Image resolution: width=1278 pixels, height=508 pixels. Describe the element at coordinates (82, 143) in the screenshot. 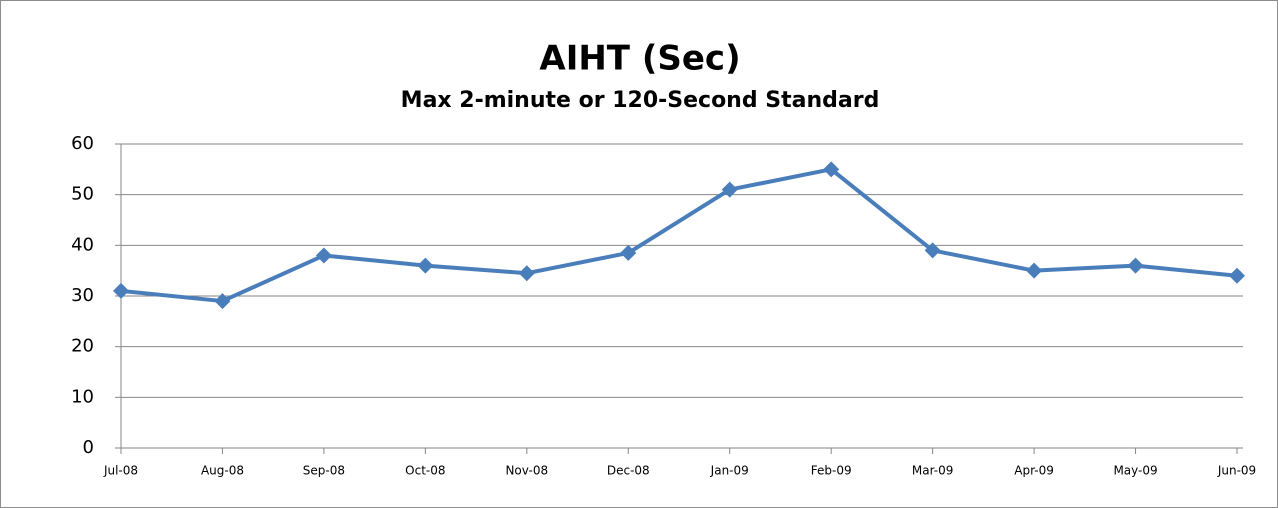

I see `y-tick-label: 60` at that location.